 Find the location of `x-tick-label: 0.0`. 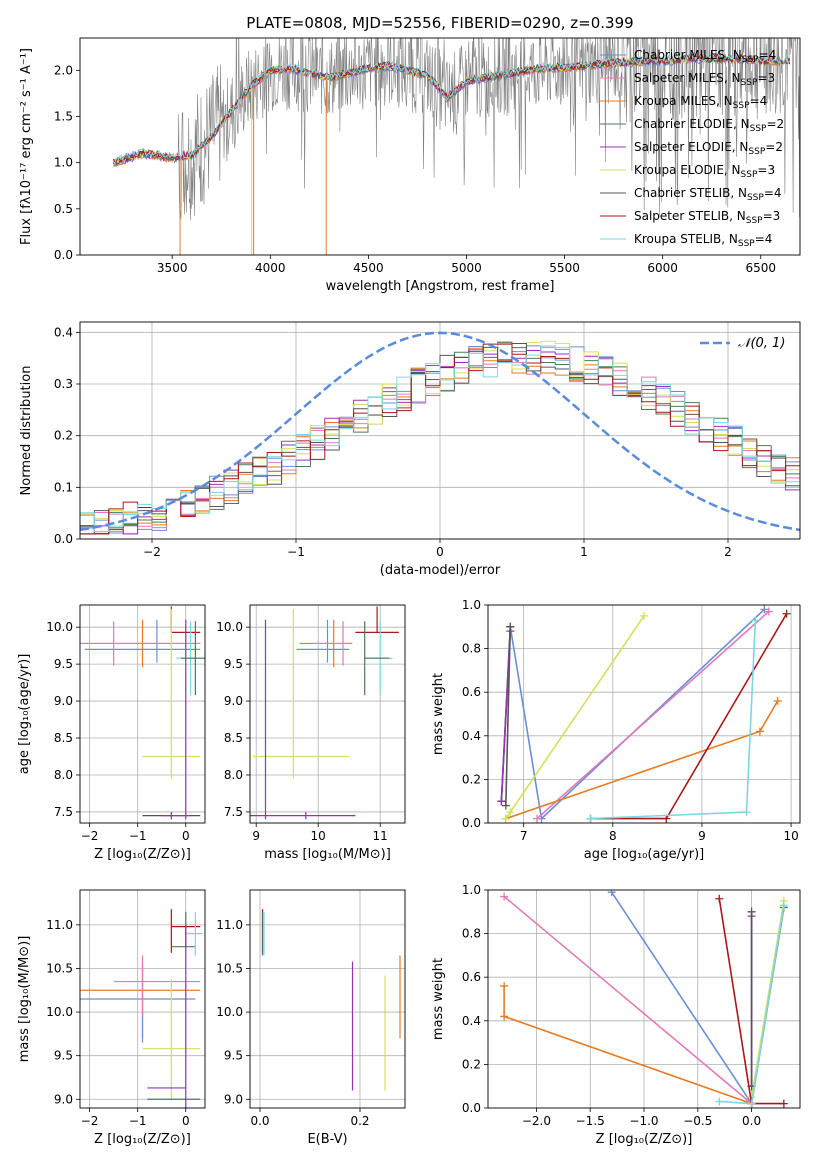

x-tick-label: 0.0 is located at coordinates (259, 1121).